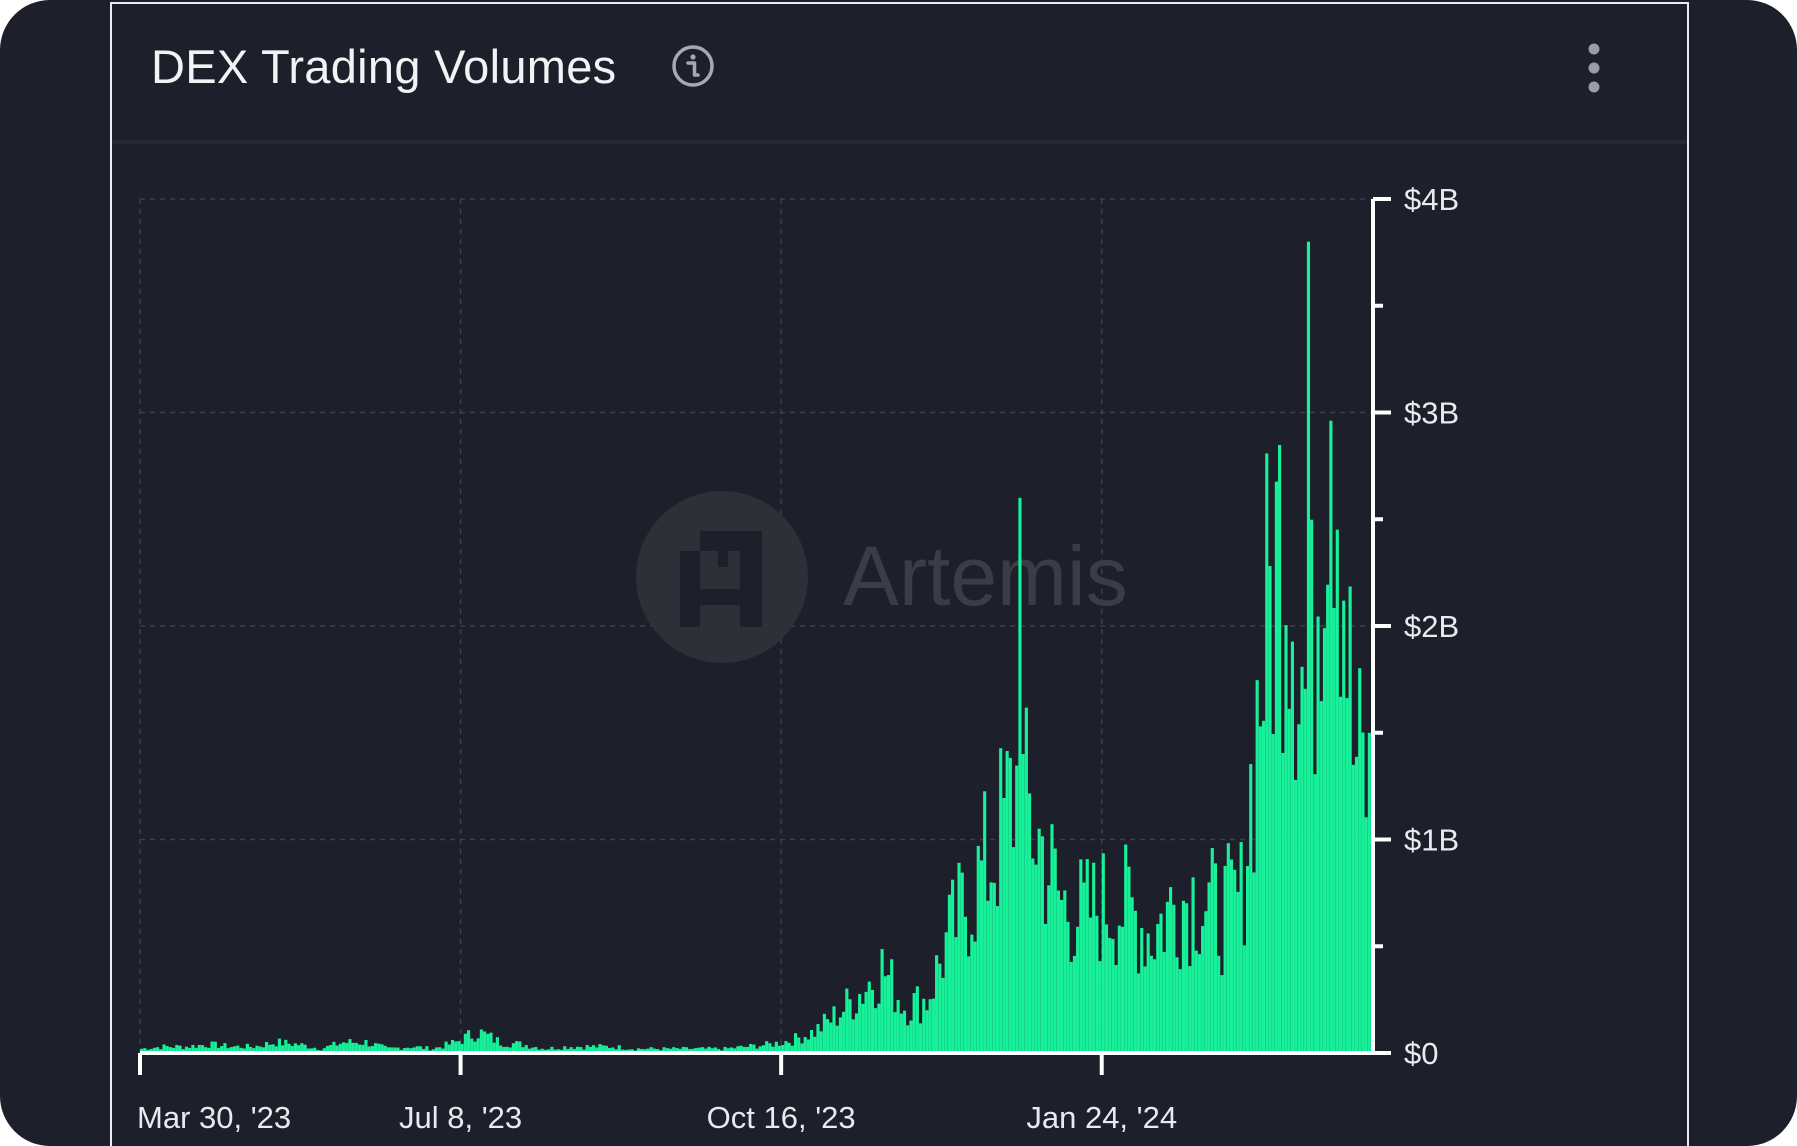  I want to click on watermark: Artemis, so click(882, 577).